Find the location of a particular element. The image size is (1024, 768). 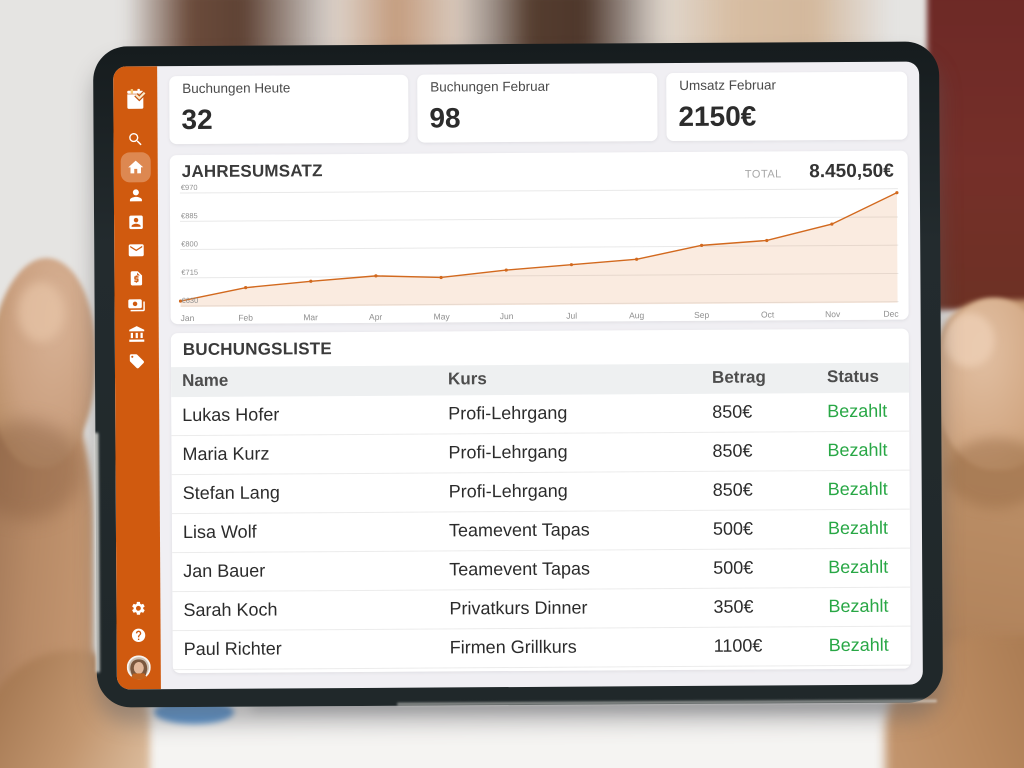

svg-text: Mar is located at coordinates (310, 317).